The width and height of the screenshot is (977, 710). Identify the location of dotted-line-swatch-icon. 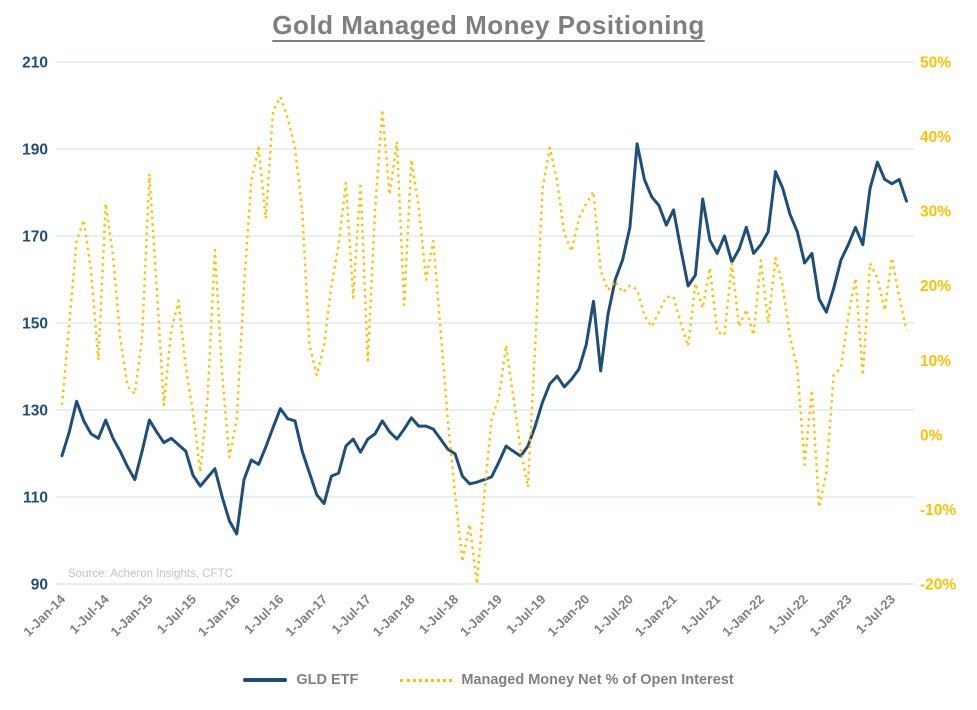
(426, 680).